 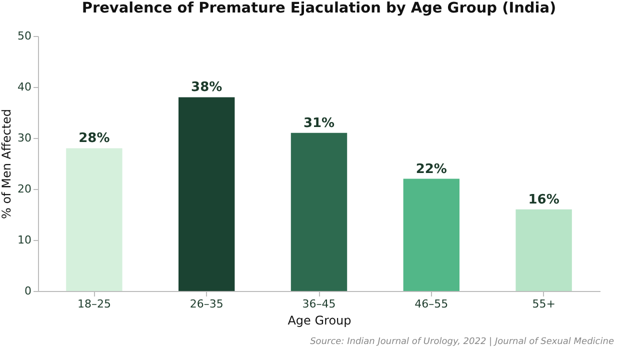 What do you see at coordinates (319, 123) in the screenshot?
I see `data-label: 31%` at bounding box center [319, 123].